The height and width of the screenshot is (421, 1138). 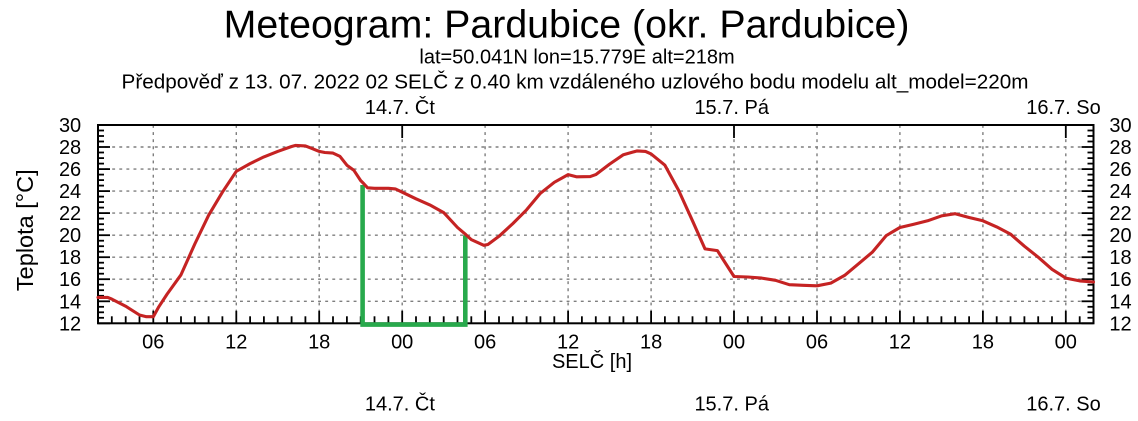 What do you see at coordinates (25, 230) in the screenshot?
I see `svg-text: Teplota [°C]` at bounding box center [25, 230].